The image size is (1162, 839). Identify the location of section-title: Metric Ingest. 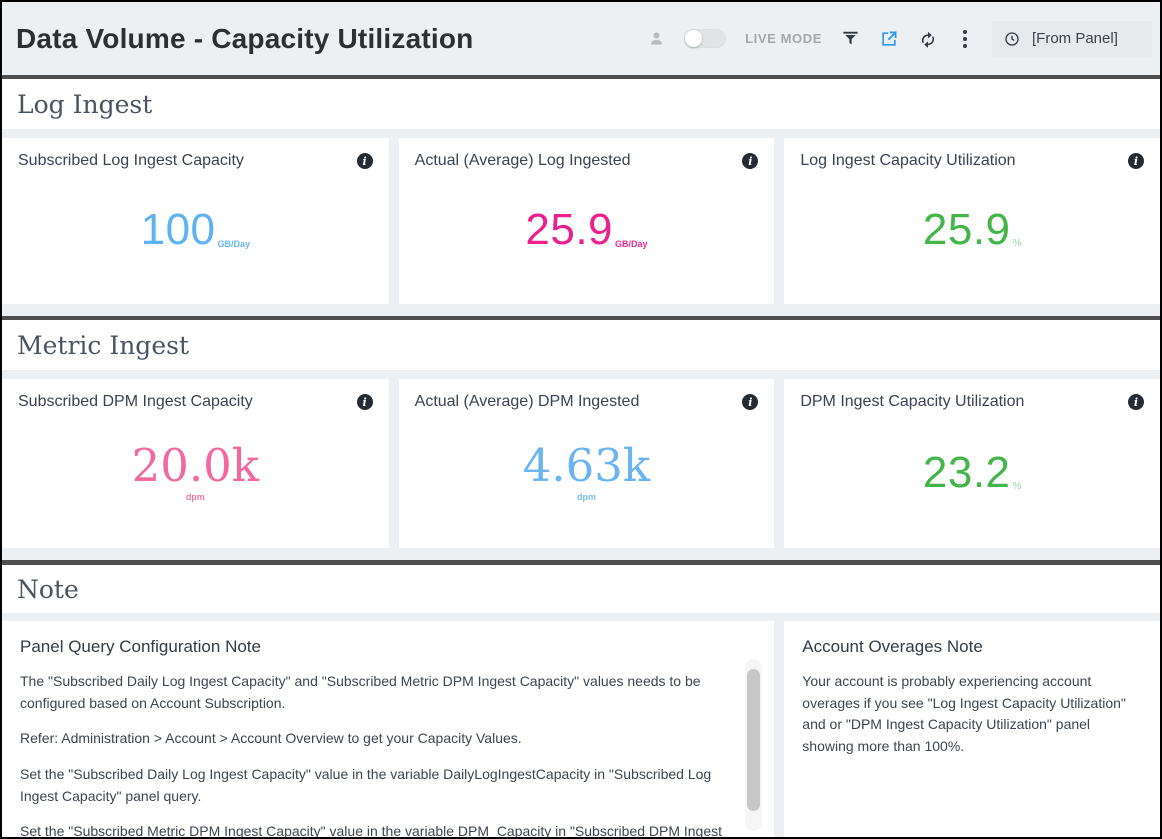
(103, 345).